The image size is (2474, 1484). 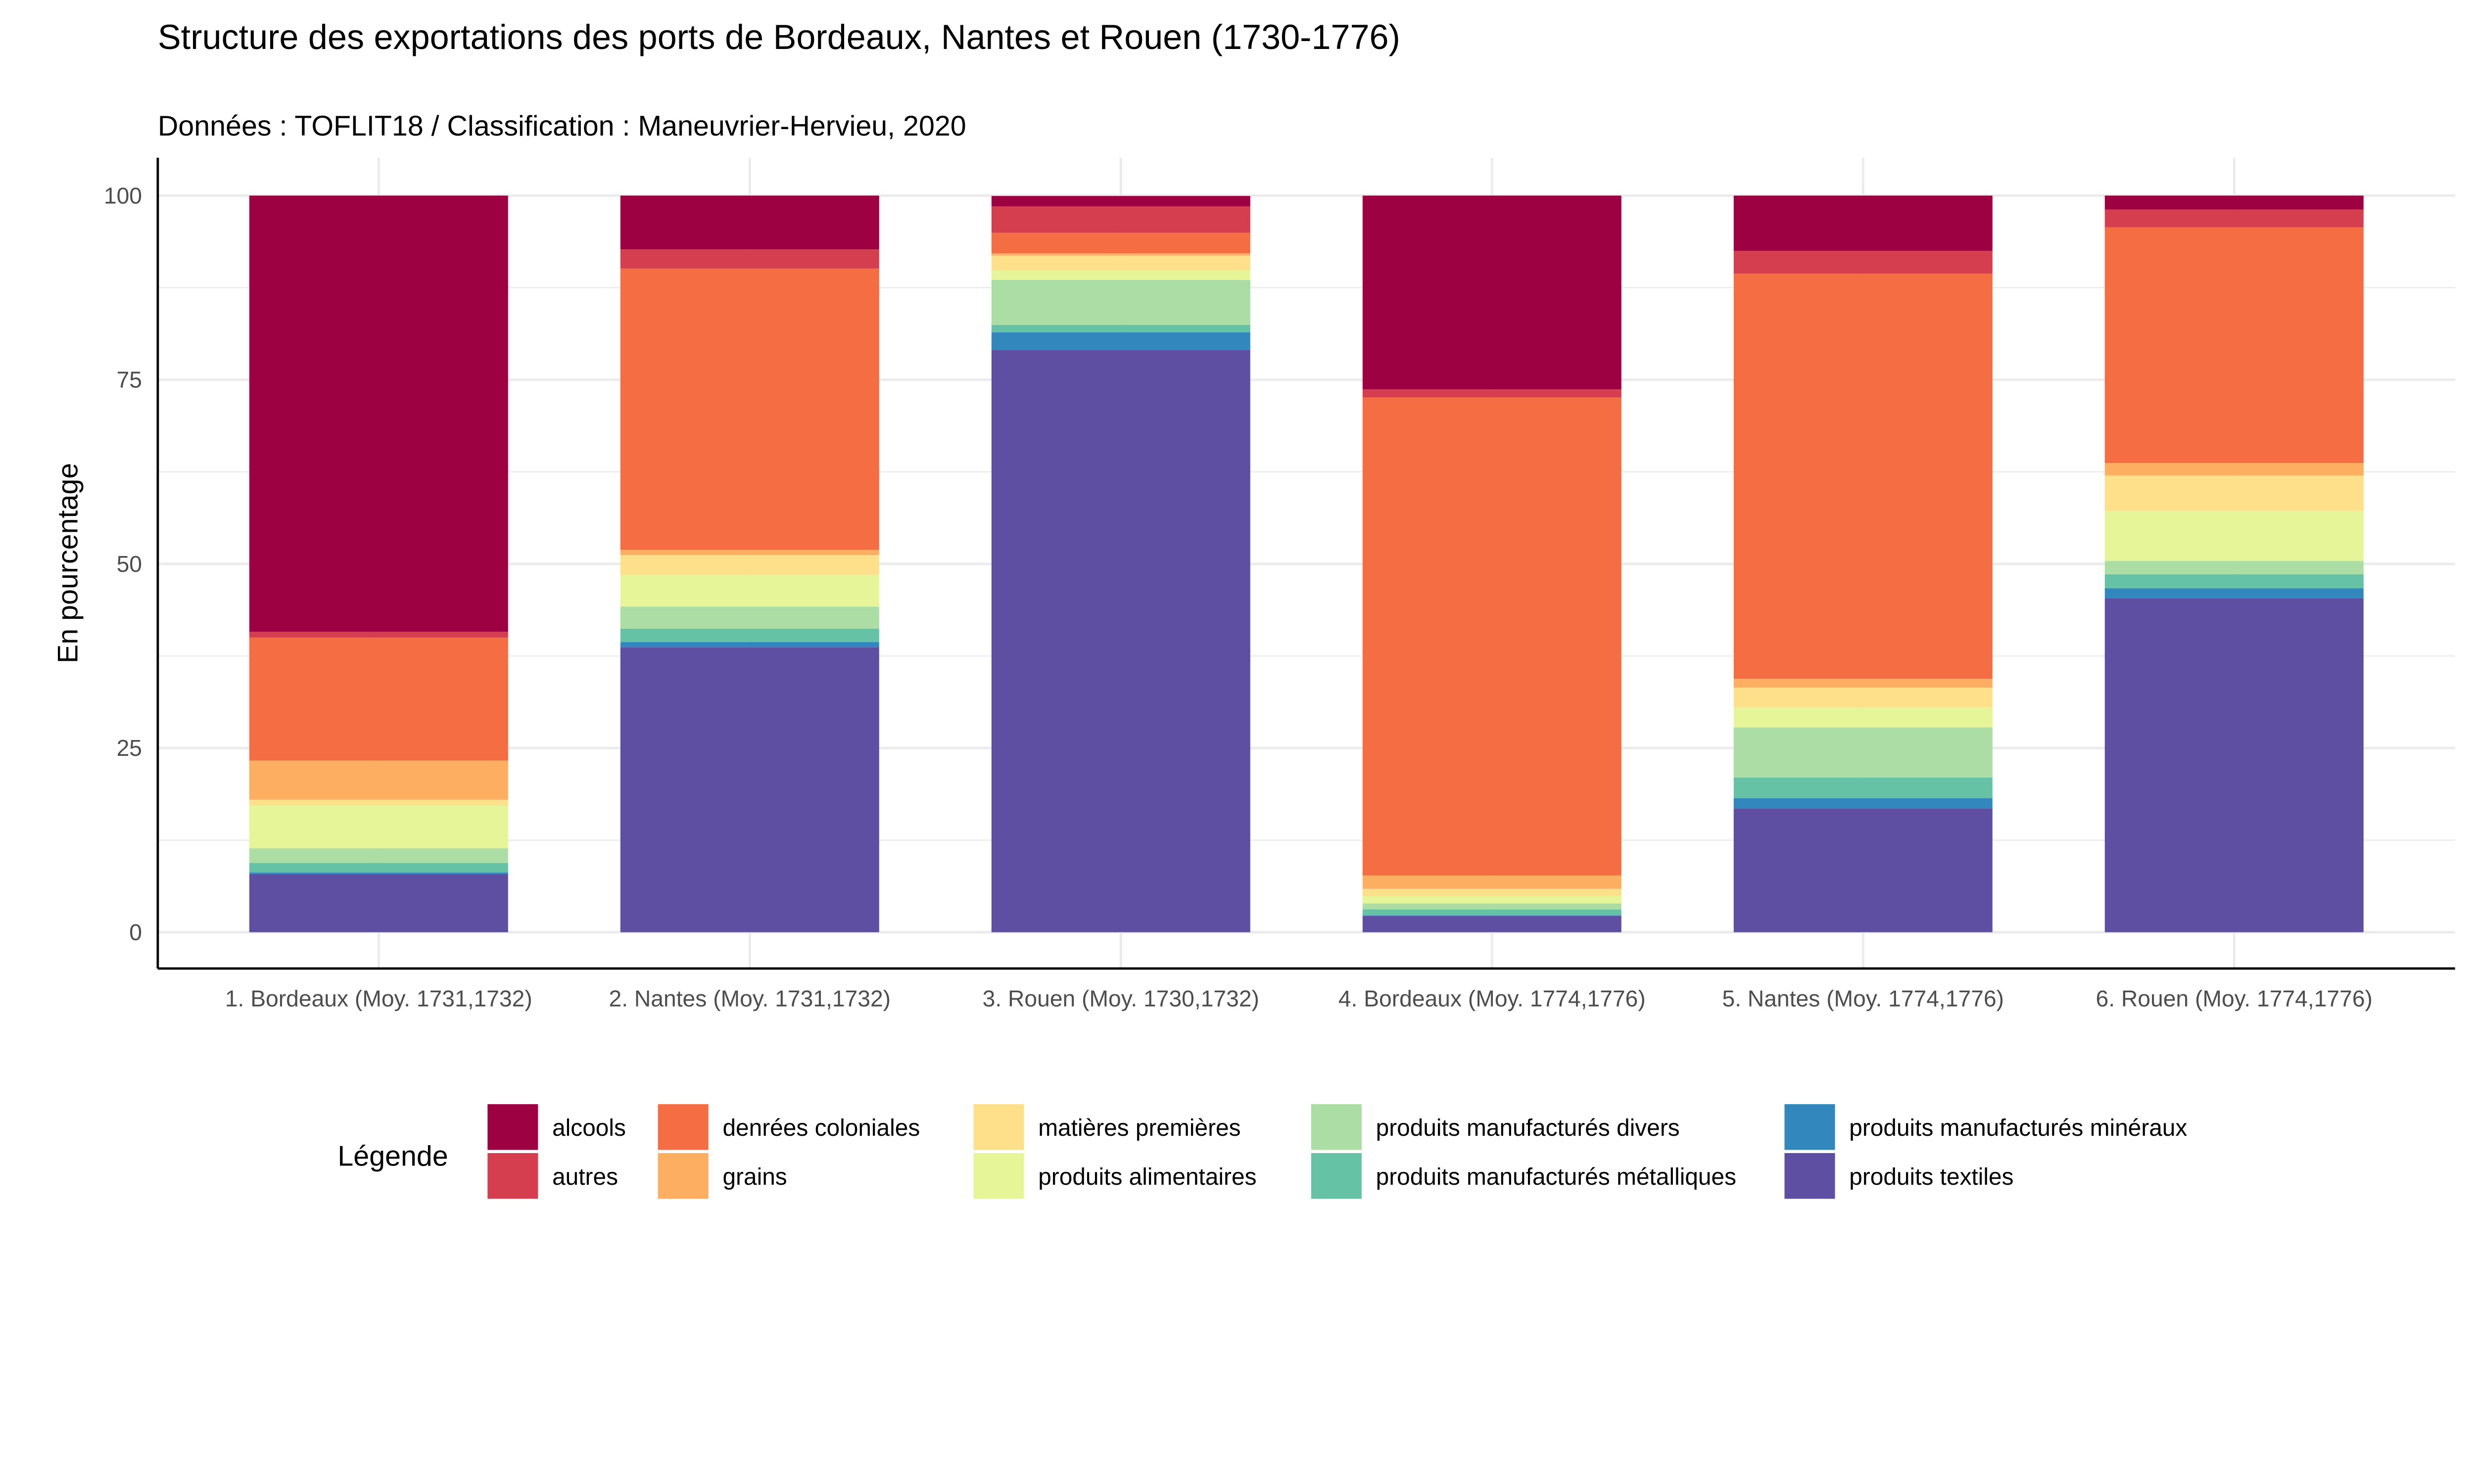 I want to click on legend-label: grains, so click(x=755, y=1177).